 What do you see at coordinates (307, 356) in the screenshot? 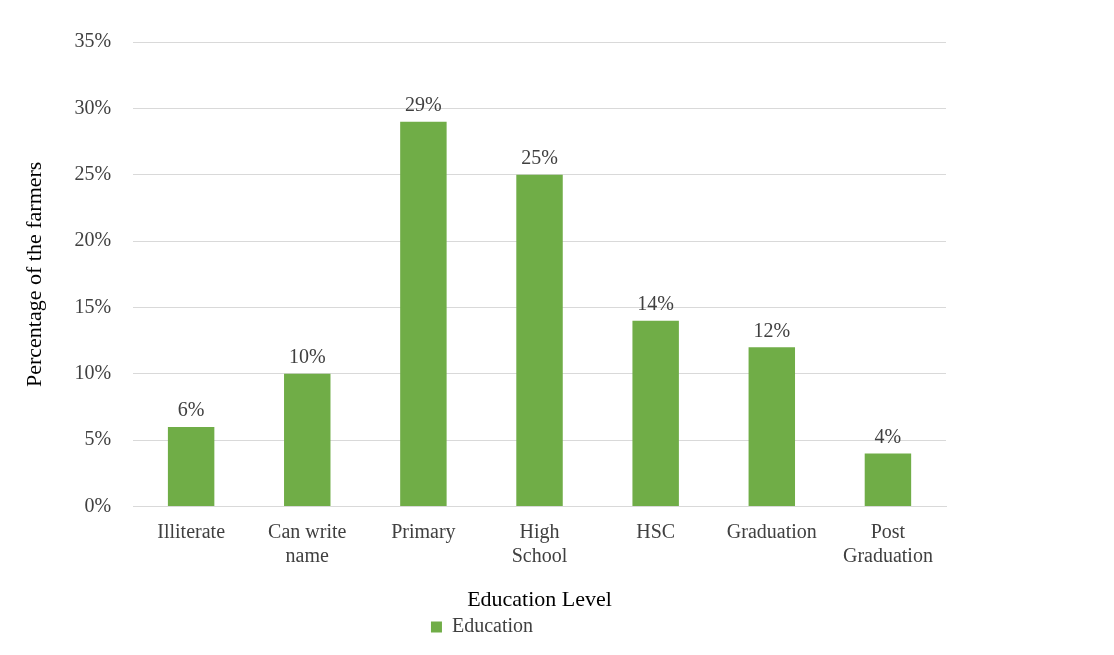
I see `data-label: 10%` at bounding box center [307, 356].